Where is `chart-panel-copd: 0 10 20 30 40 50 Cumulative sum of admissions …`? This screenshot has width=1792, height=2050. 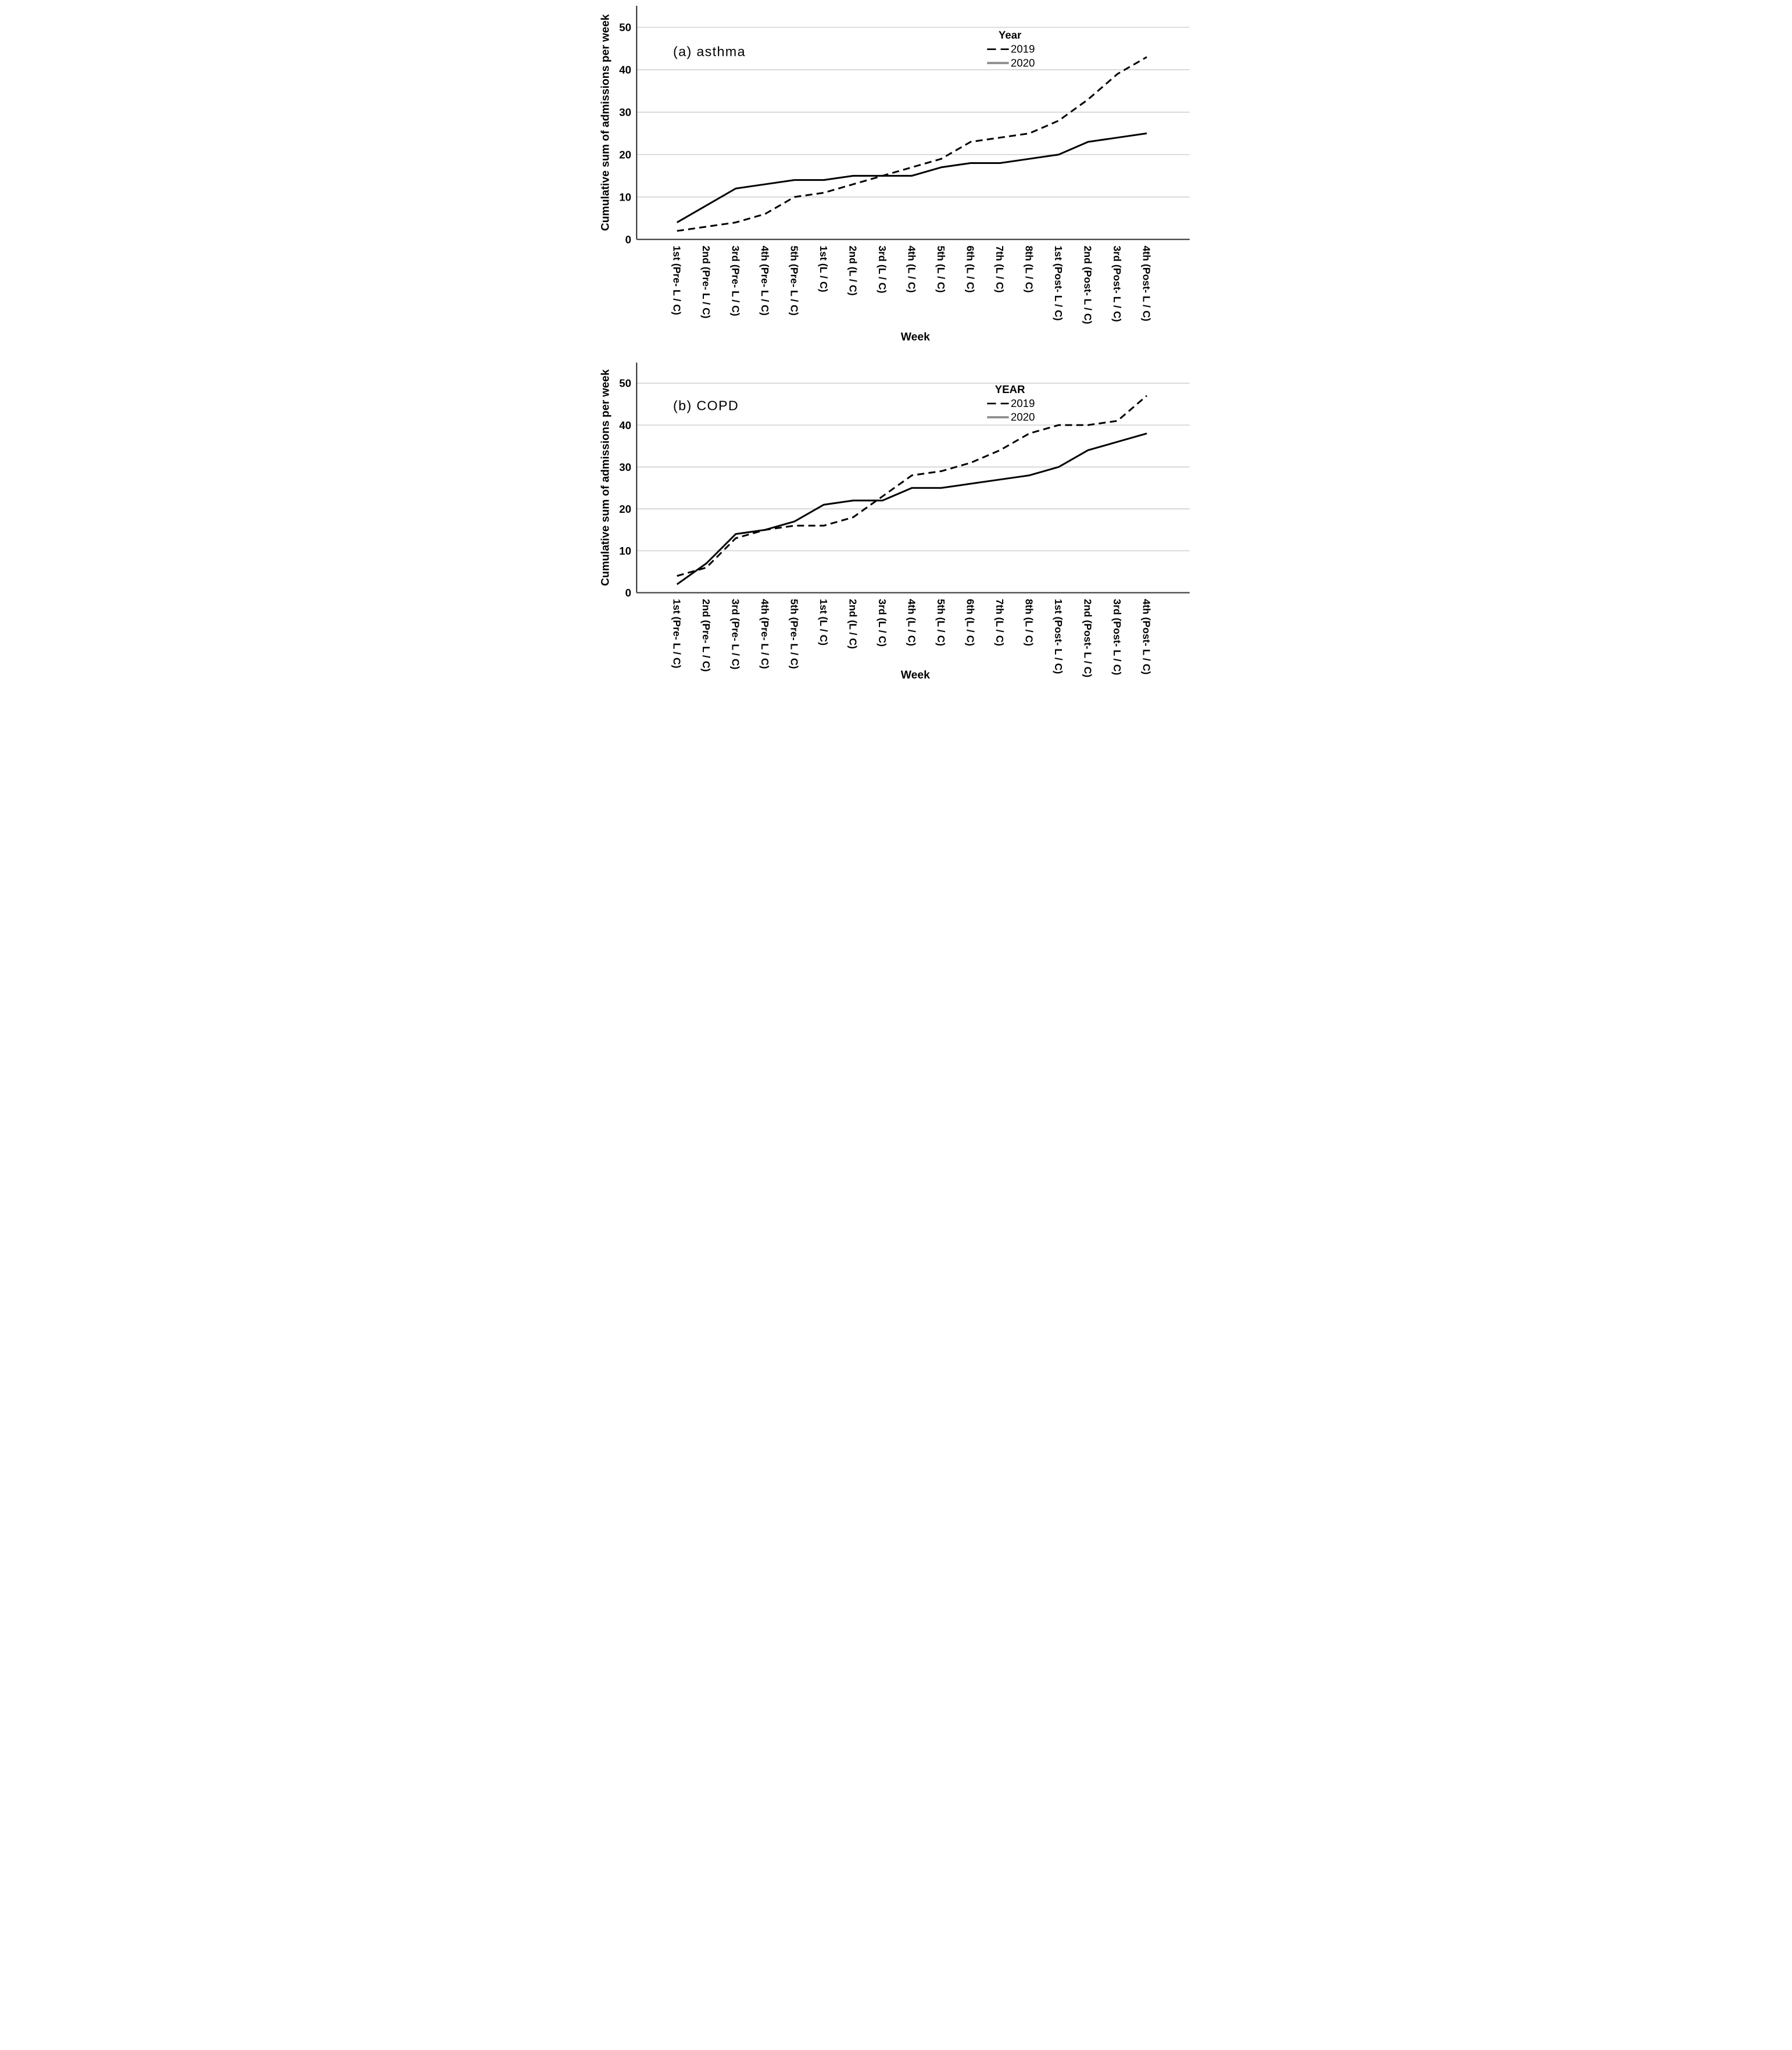 chart-panel-copd: 0 10 20 30 40 50 Cumulative sum of admissions … is located at coordinates (896, 513).